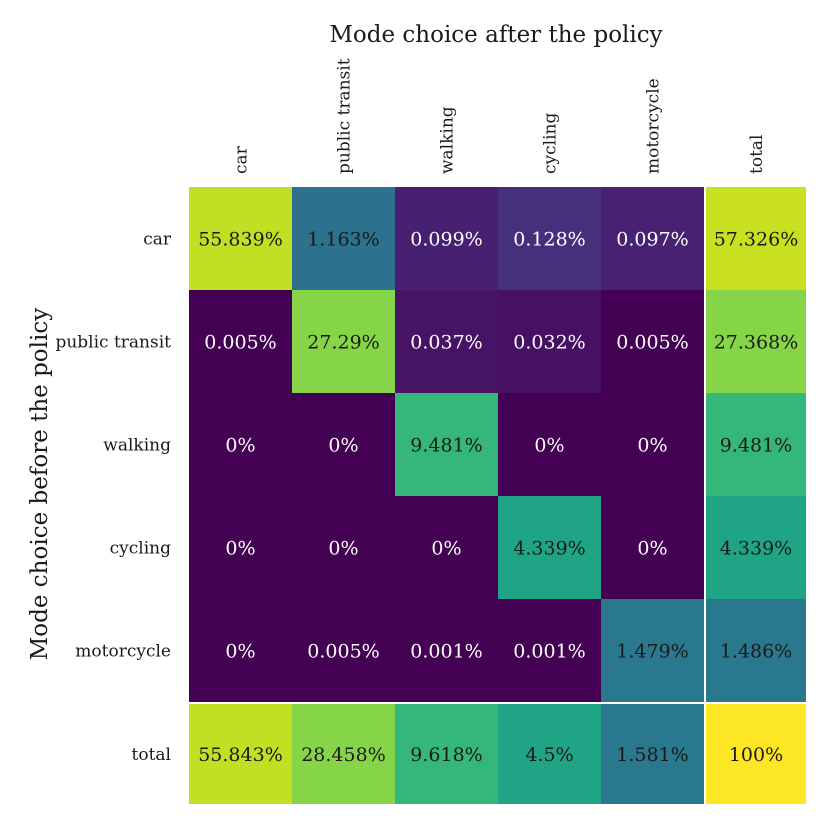 The height and width of the screenshot is (831, 831). Describe the element at coordinates (448, 140) in the screenshot. I see `column-tick-label: walking` at that location.